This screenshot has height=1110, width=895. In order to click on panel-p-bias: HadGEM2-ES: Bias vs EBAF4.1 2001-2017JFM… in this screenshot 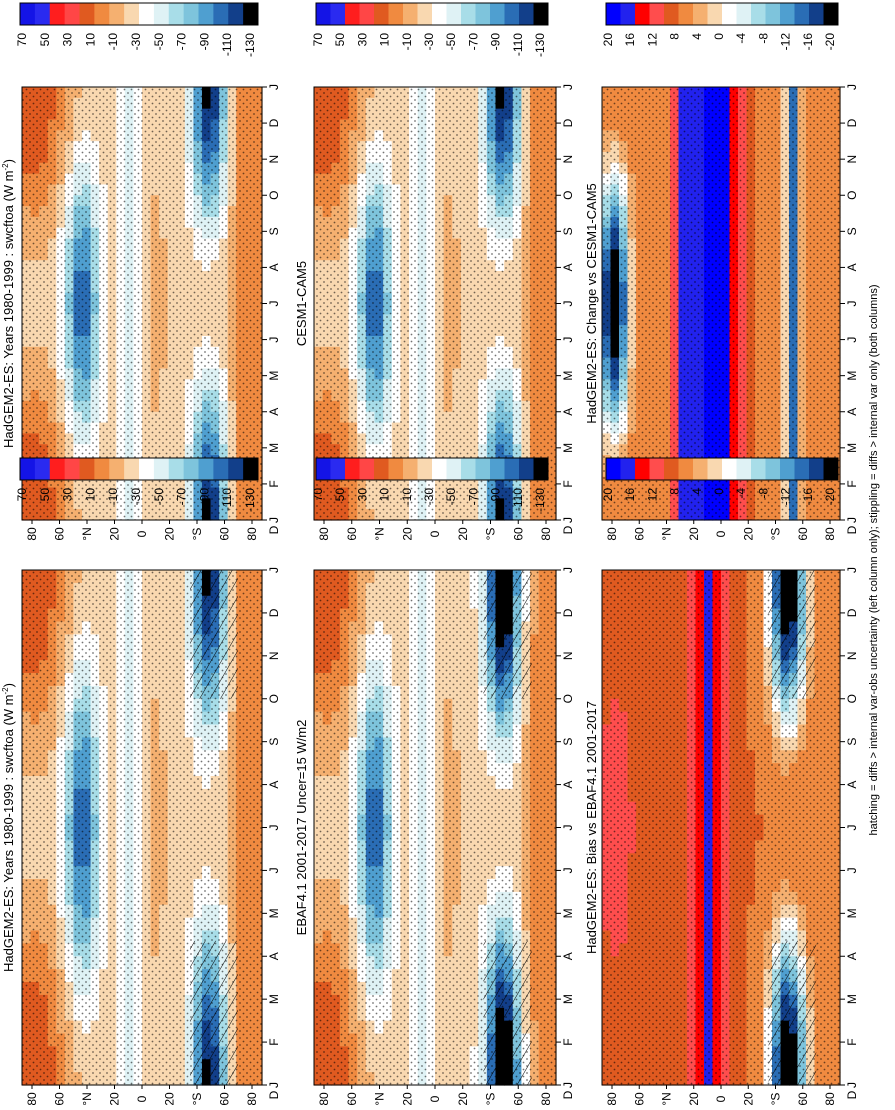, I will do `click(721, 836)`.